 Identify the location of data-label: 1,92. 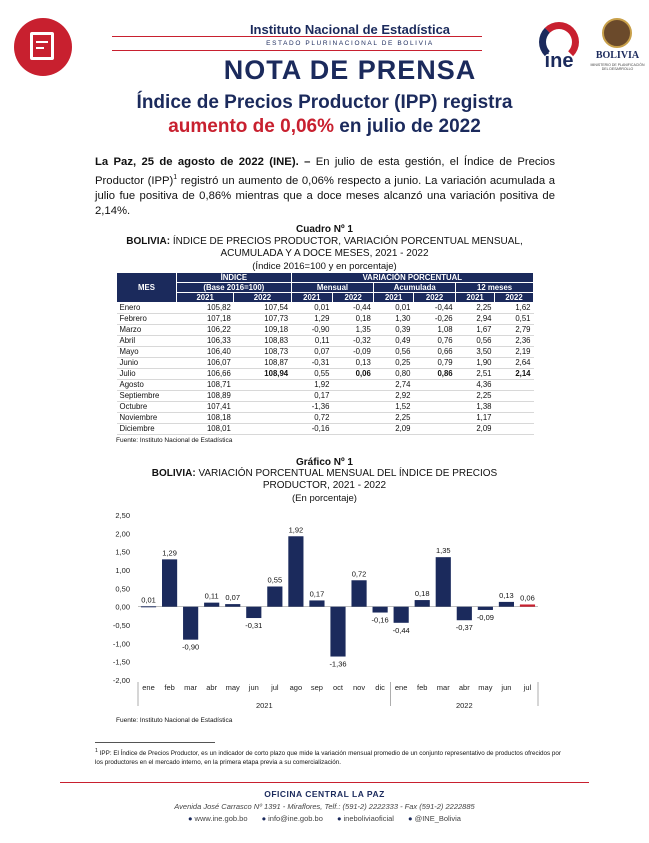
(296, 529).